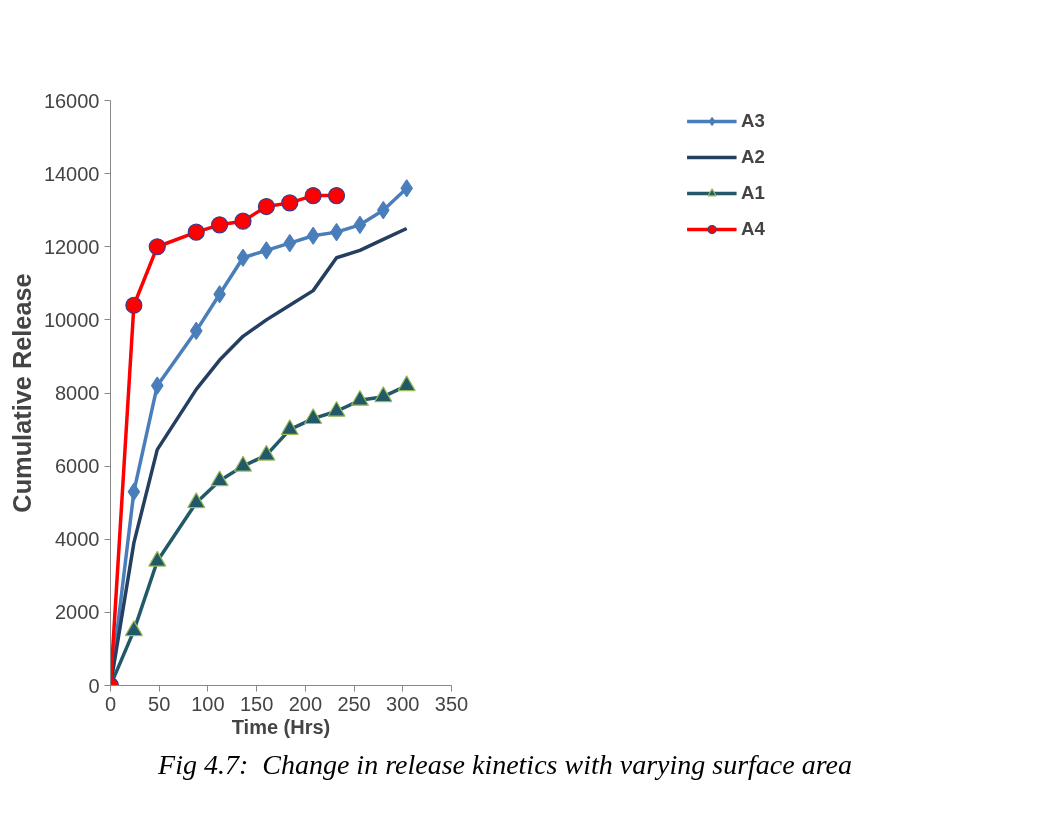 This screenshot has height=827, width=1059. I want to click on y-tick-label: 0, so click(94, 685).